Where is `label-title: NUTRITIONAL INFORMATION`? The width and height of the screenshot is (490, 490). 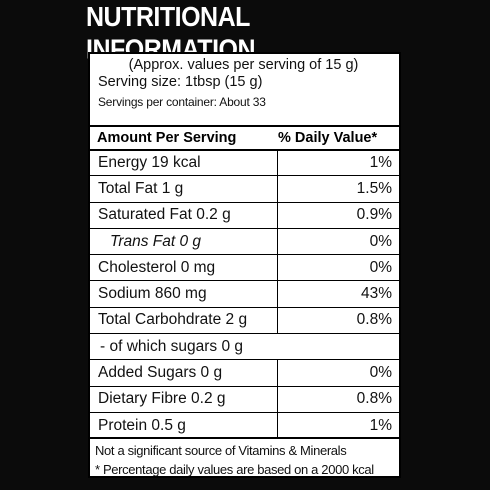
label-title: NUTRITIONAL INFORMATION is located at coordinates (171, 33).